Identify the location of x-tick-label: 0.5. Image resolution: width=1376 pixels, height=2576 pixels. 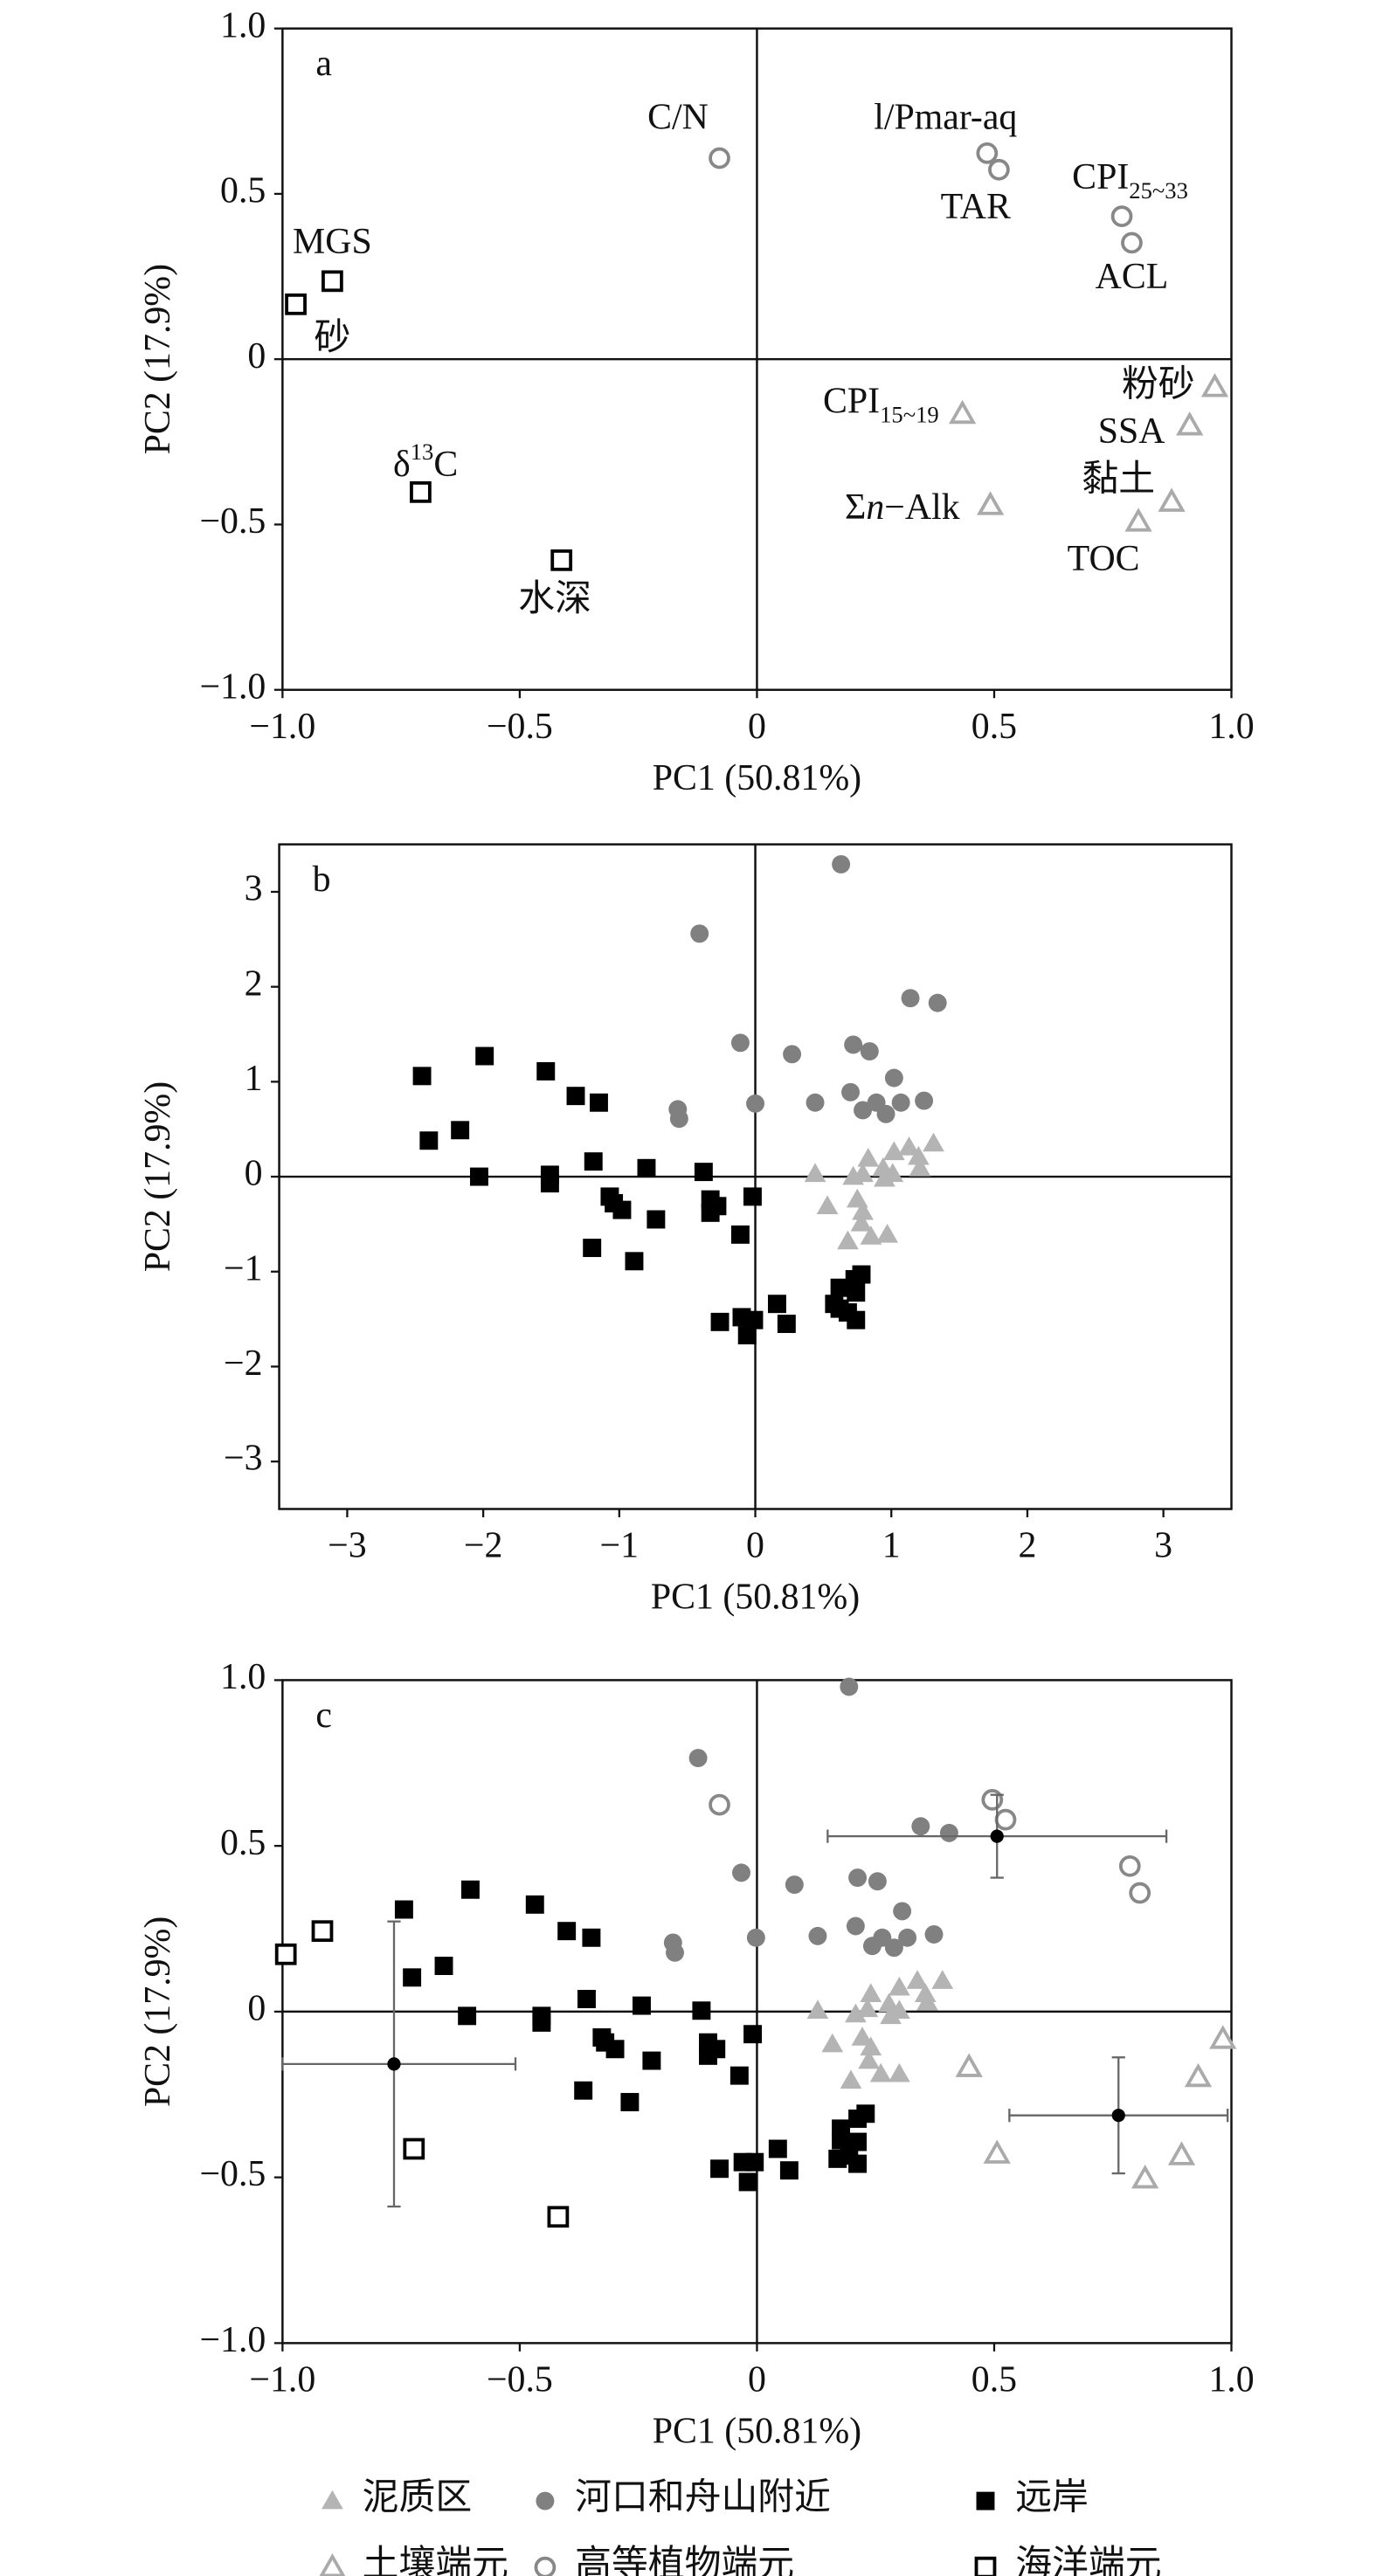
(994, 727).